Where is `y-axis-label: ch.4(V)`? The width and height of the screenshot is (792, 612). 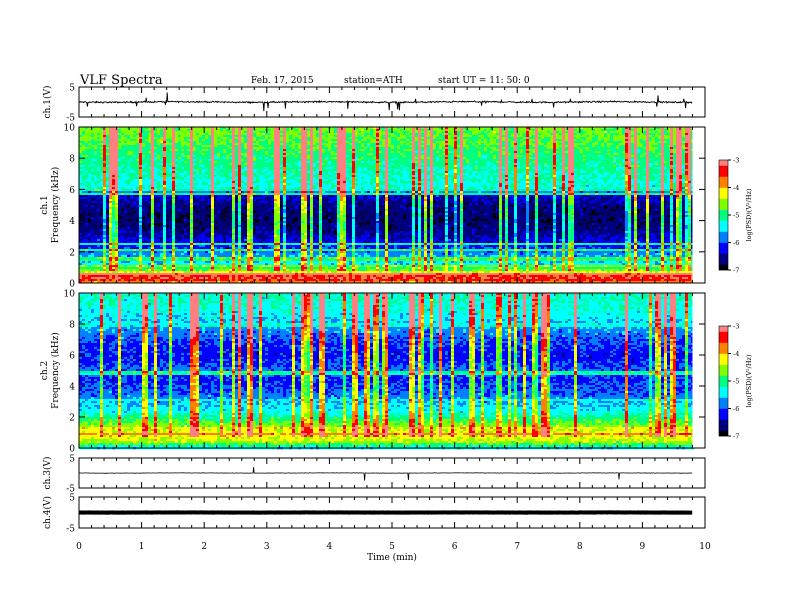 y-axis-label: ch.4(V) is located at coordinates (47, 512).